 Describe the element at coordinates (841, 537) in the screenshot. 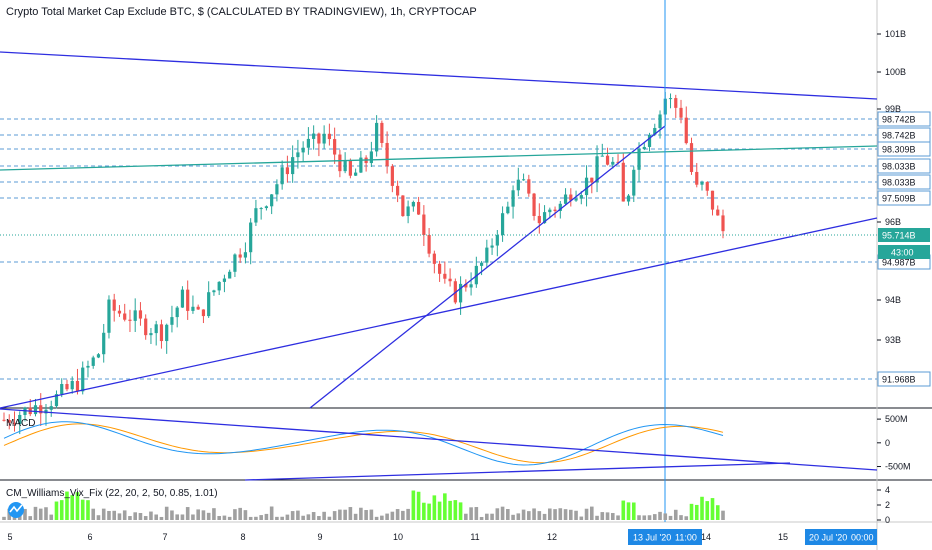

I see `range-end-tag` at that location.